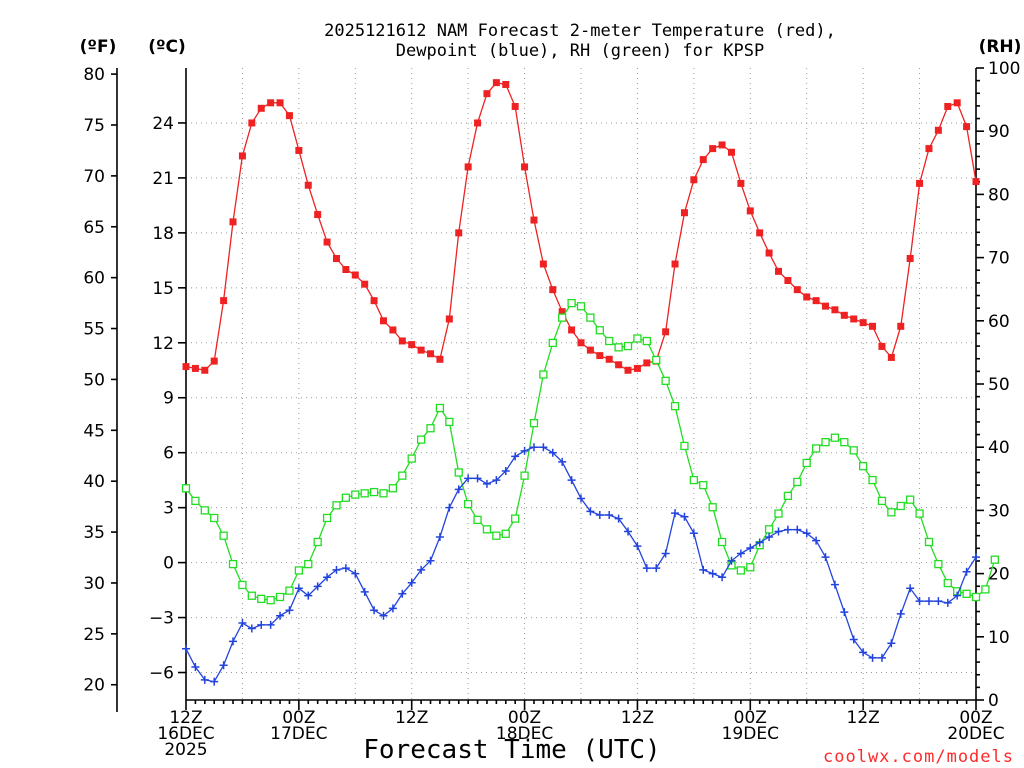 The height and width of the screenshot is (768, 1024). Describe the element at coordinates (94, 126) in the screenshot. I see `fahrenheit-tick-label: 75` at that location.